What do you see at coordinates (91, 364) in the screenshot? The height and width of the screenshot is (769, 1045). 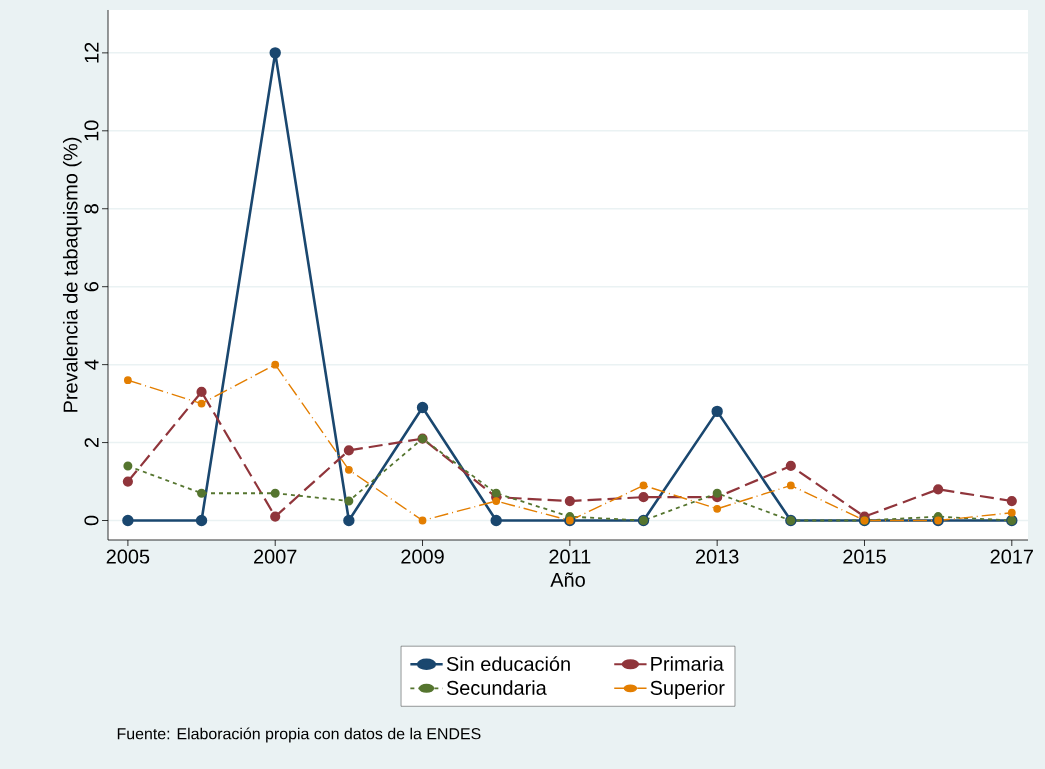 I see `y-tick-label: 4` at bounding box center [91, 364].